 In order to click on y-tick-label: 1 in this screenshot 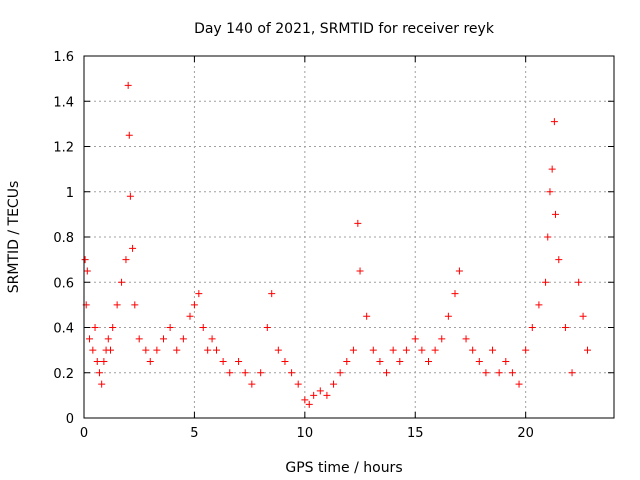, I will do `click(70, 193)`.